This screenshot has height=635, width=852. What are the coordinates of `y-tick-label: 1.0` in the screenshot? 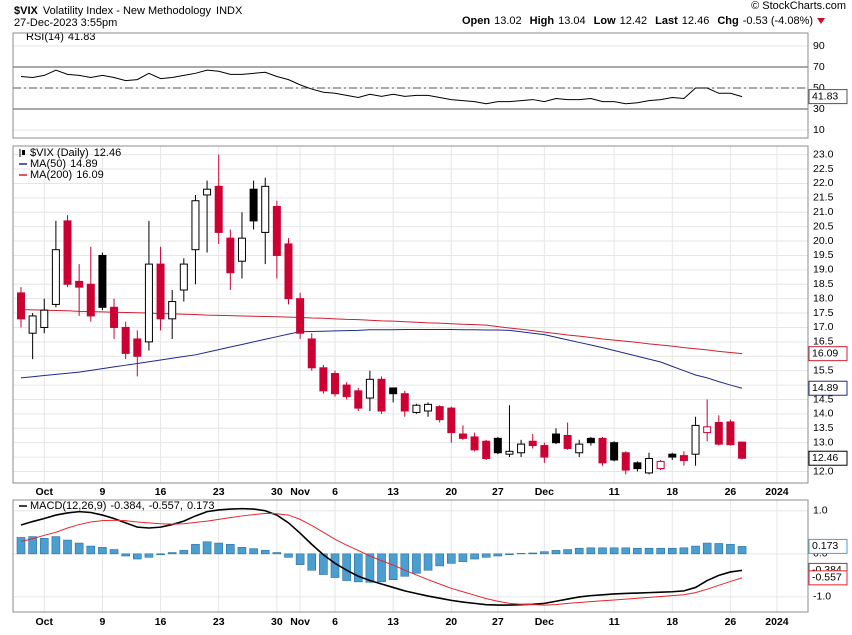 It's located at (820, 511).